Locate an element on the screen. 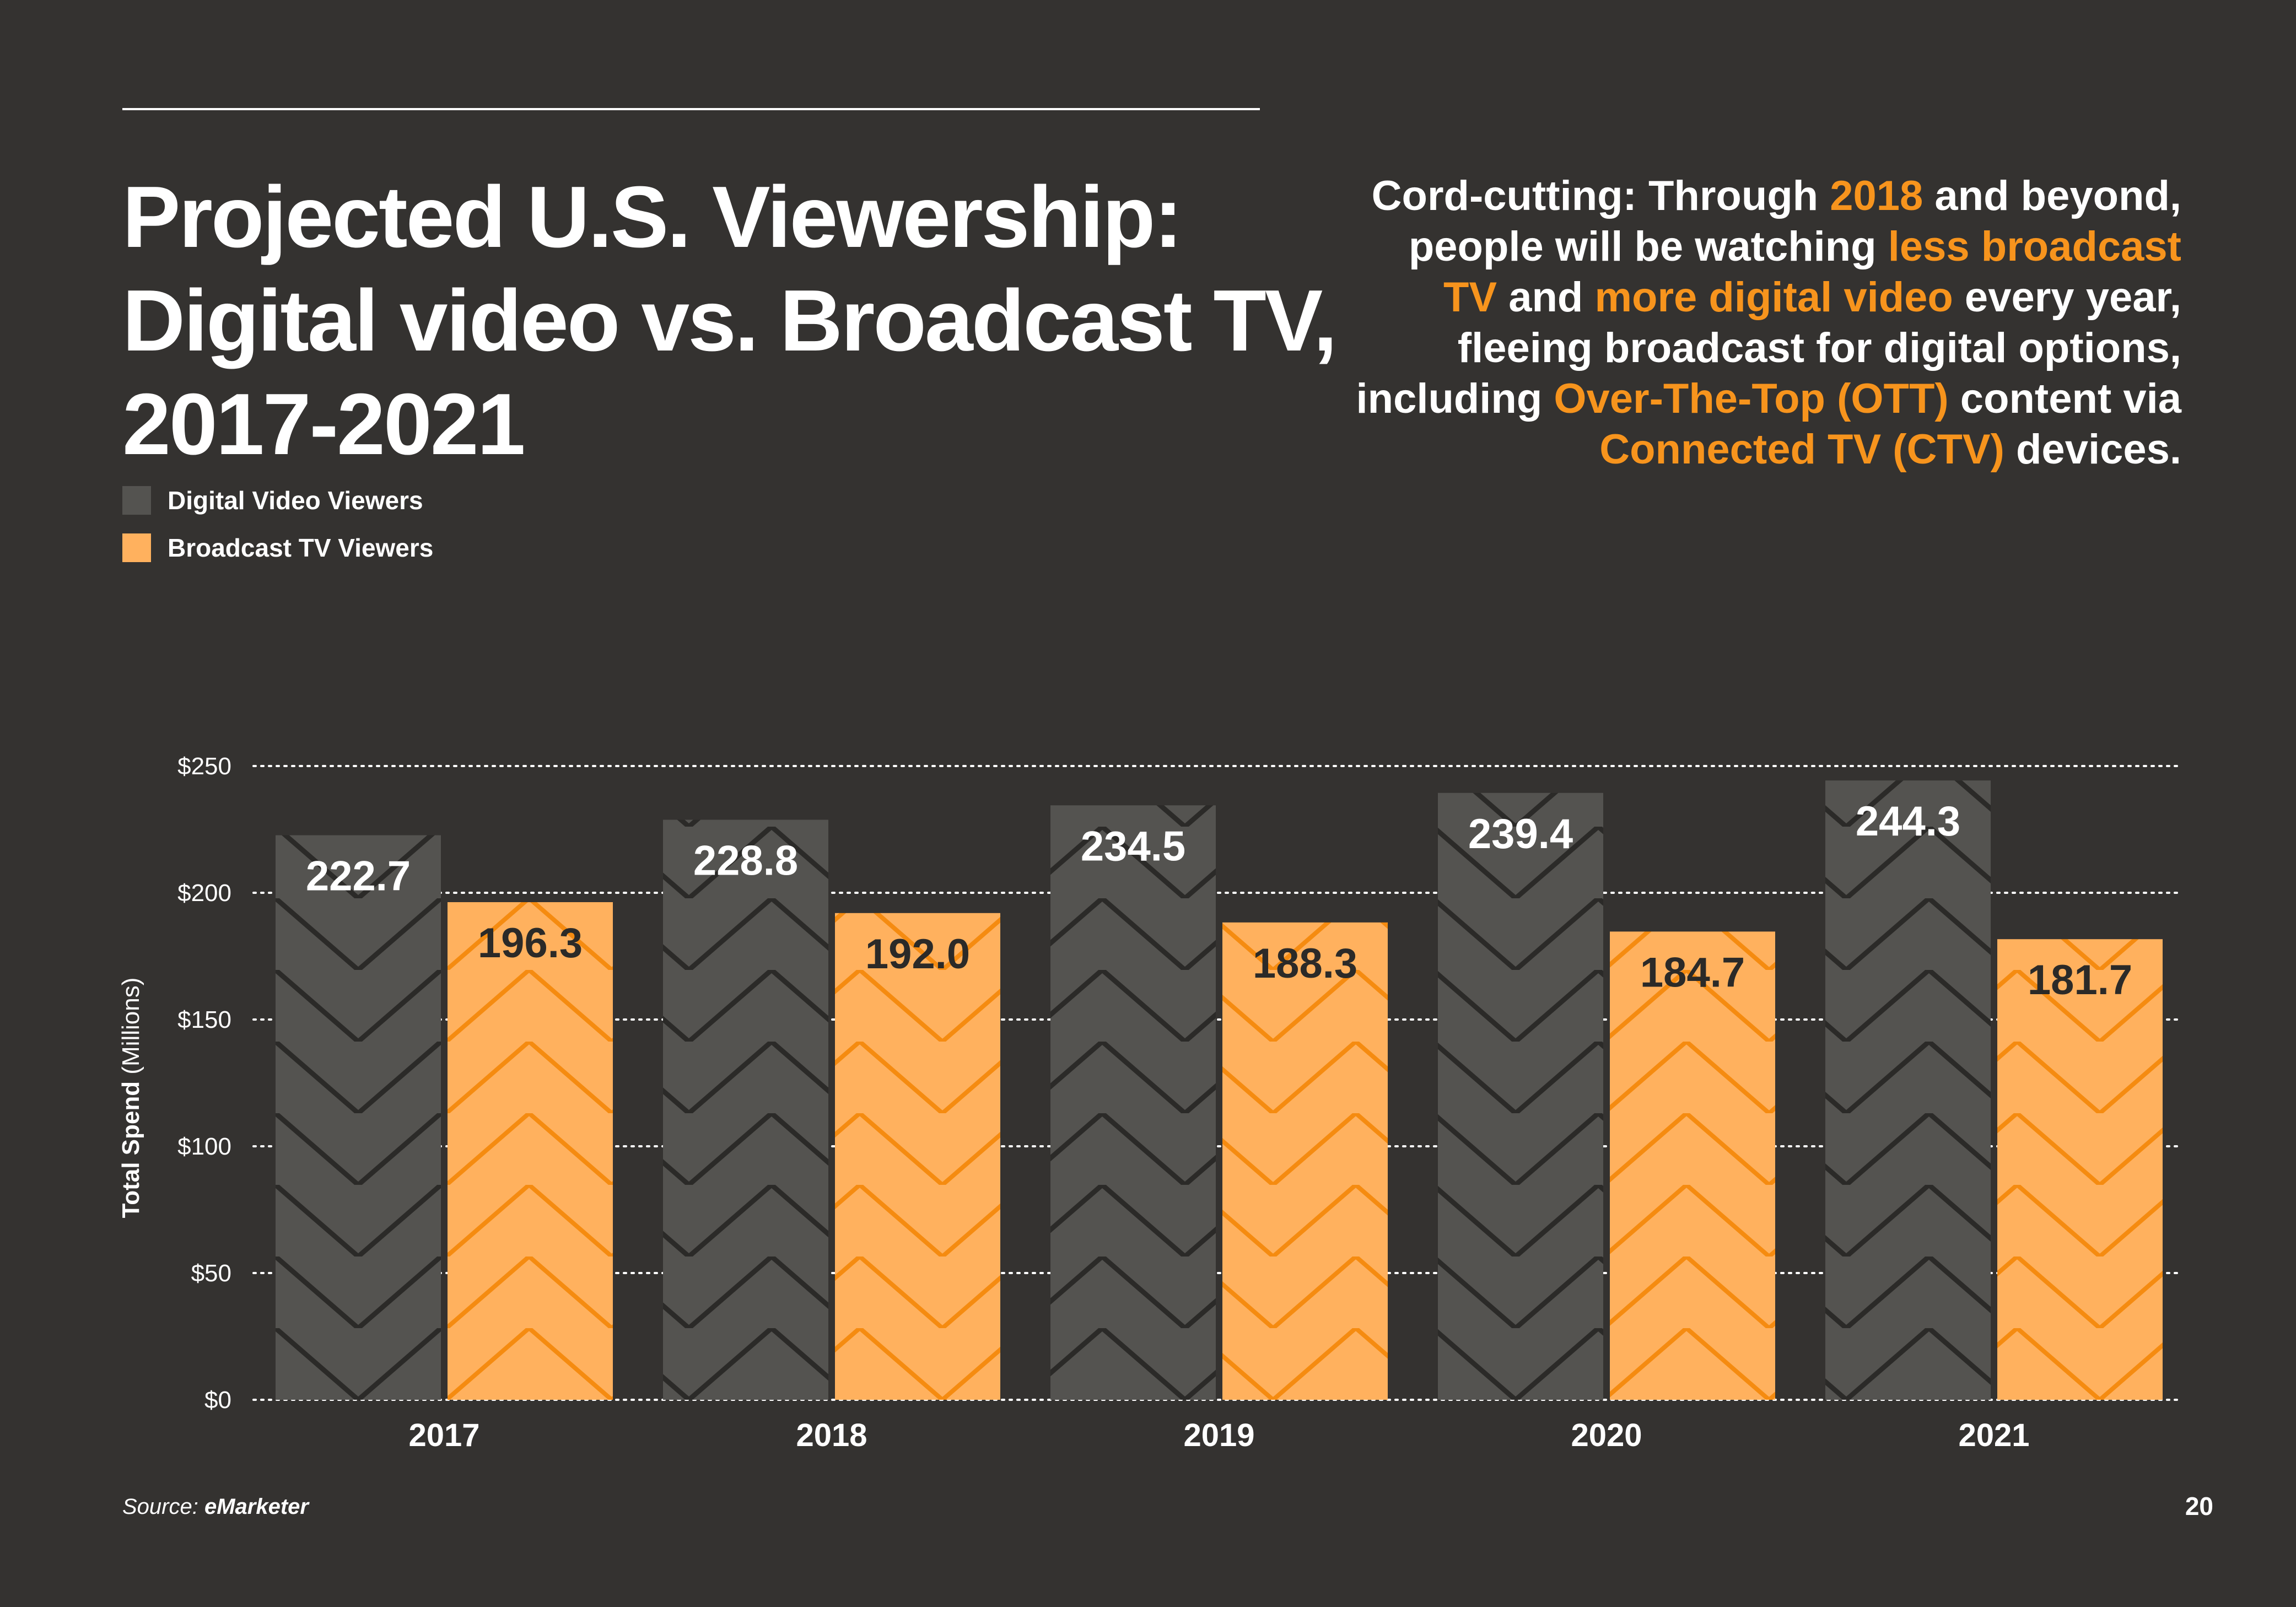 This screenshot has width=2296, height=1607. callout-highlight-ott: Over-The-Top (OTT) is located at coordinates (1752, 398).